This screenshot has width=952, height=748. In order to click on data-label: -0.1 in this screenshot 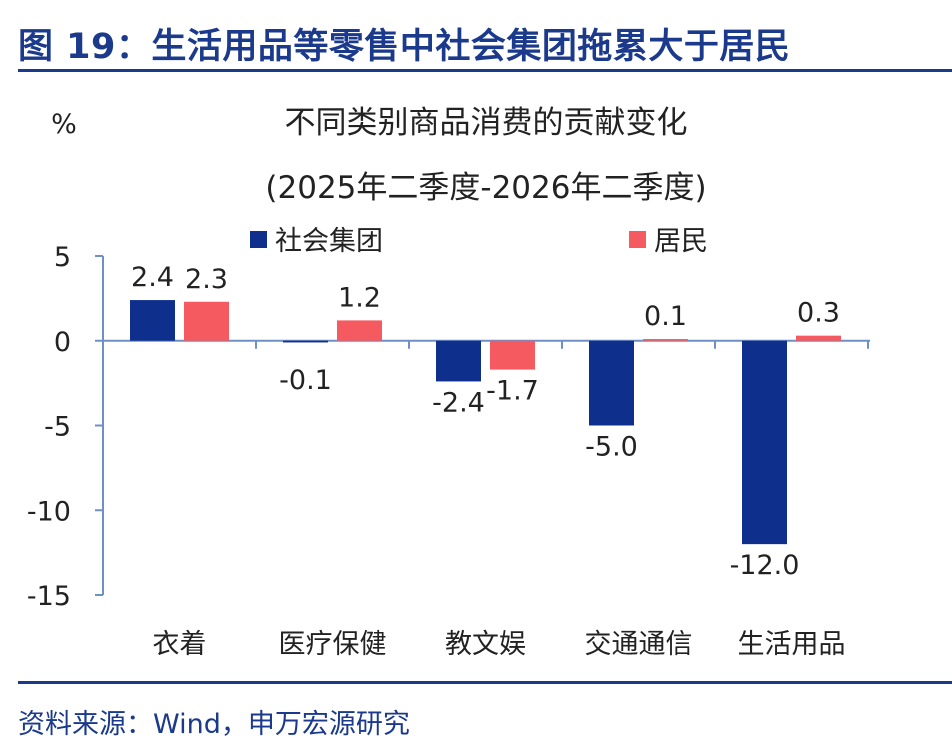, I will do `click(305, 380)`.